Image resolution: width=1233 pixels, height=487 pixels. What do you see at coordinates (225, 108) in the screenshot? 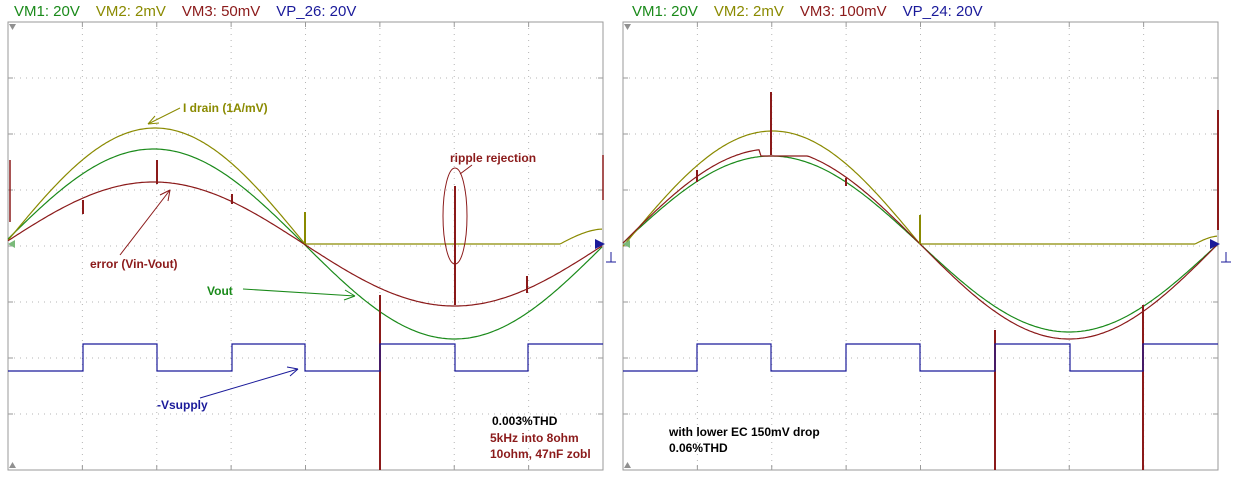
I see `ann-i-drain: I drain (1A/mV)` at bounding box center [225, 108].